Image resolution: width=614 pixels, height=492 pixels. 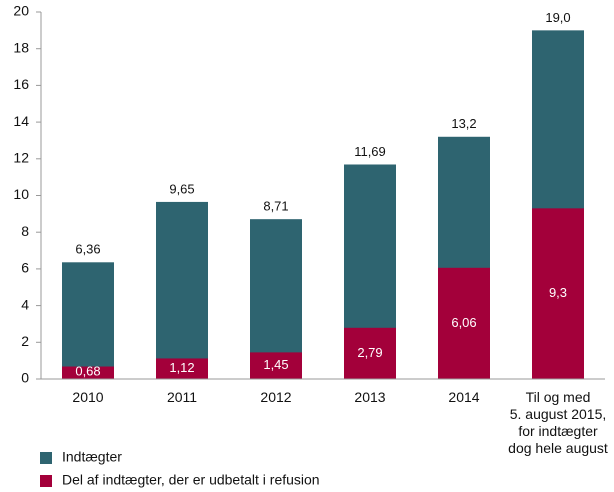 What do you see at coordinates (21, 121) in the screenshot?
I see `y-tick-label: 14` at bounding box center [21, 121].